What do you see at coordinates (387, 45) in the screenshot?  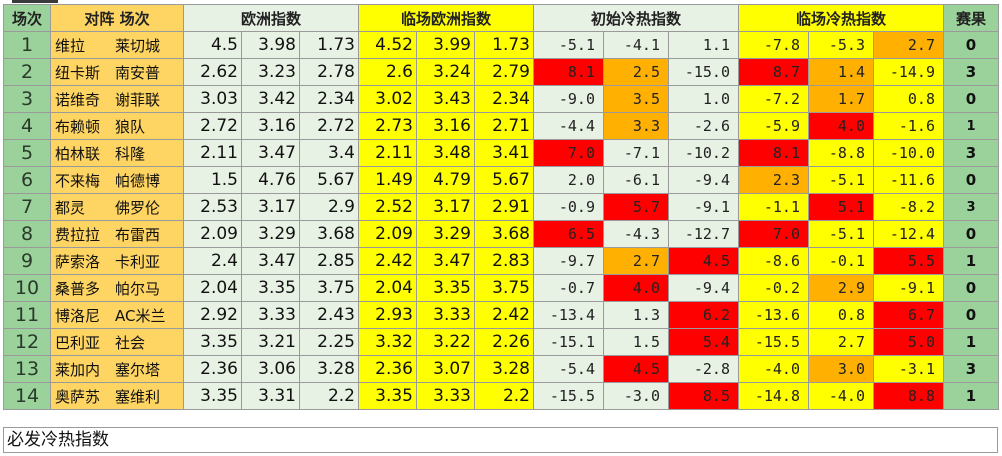 I see `live-euro-odds-cell: 4.52` at bounding box center [387, 45].